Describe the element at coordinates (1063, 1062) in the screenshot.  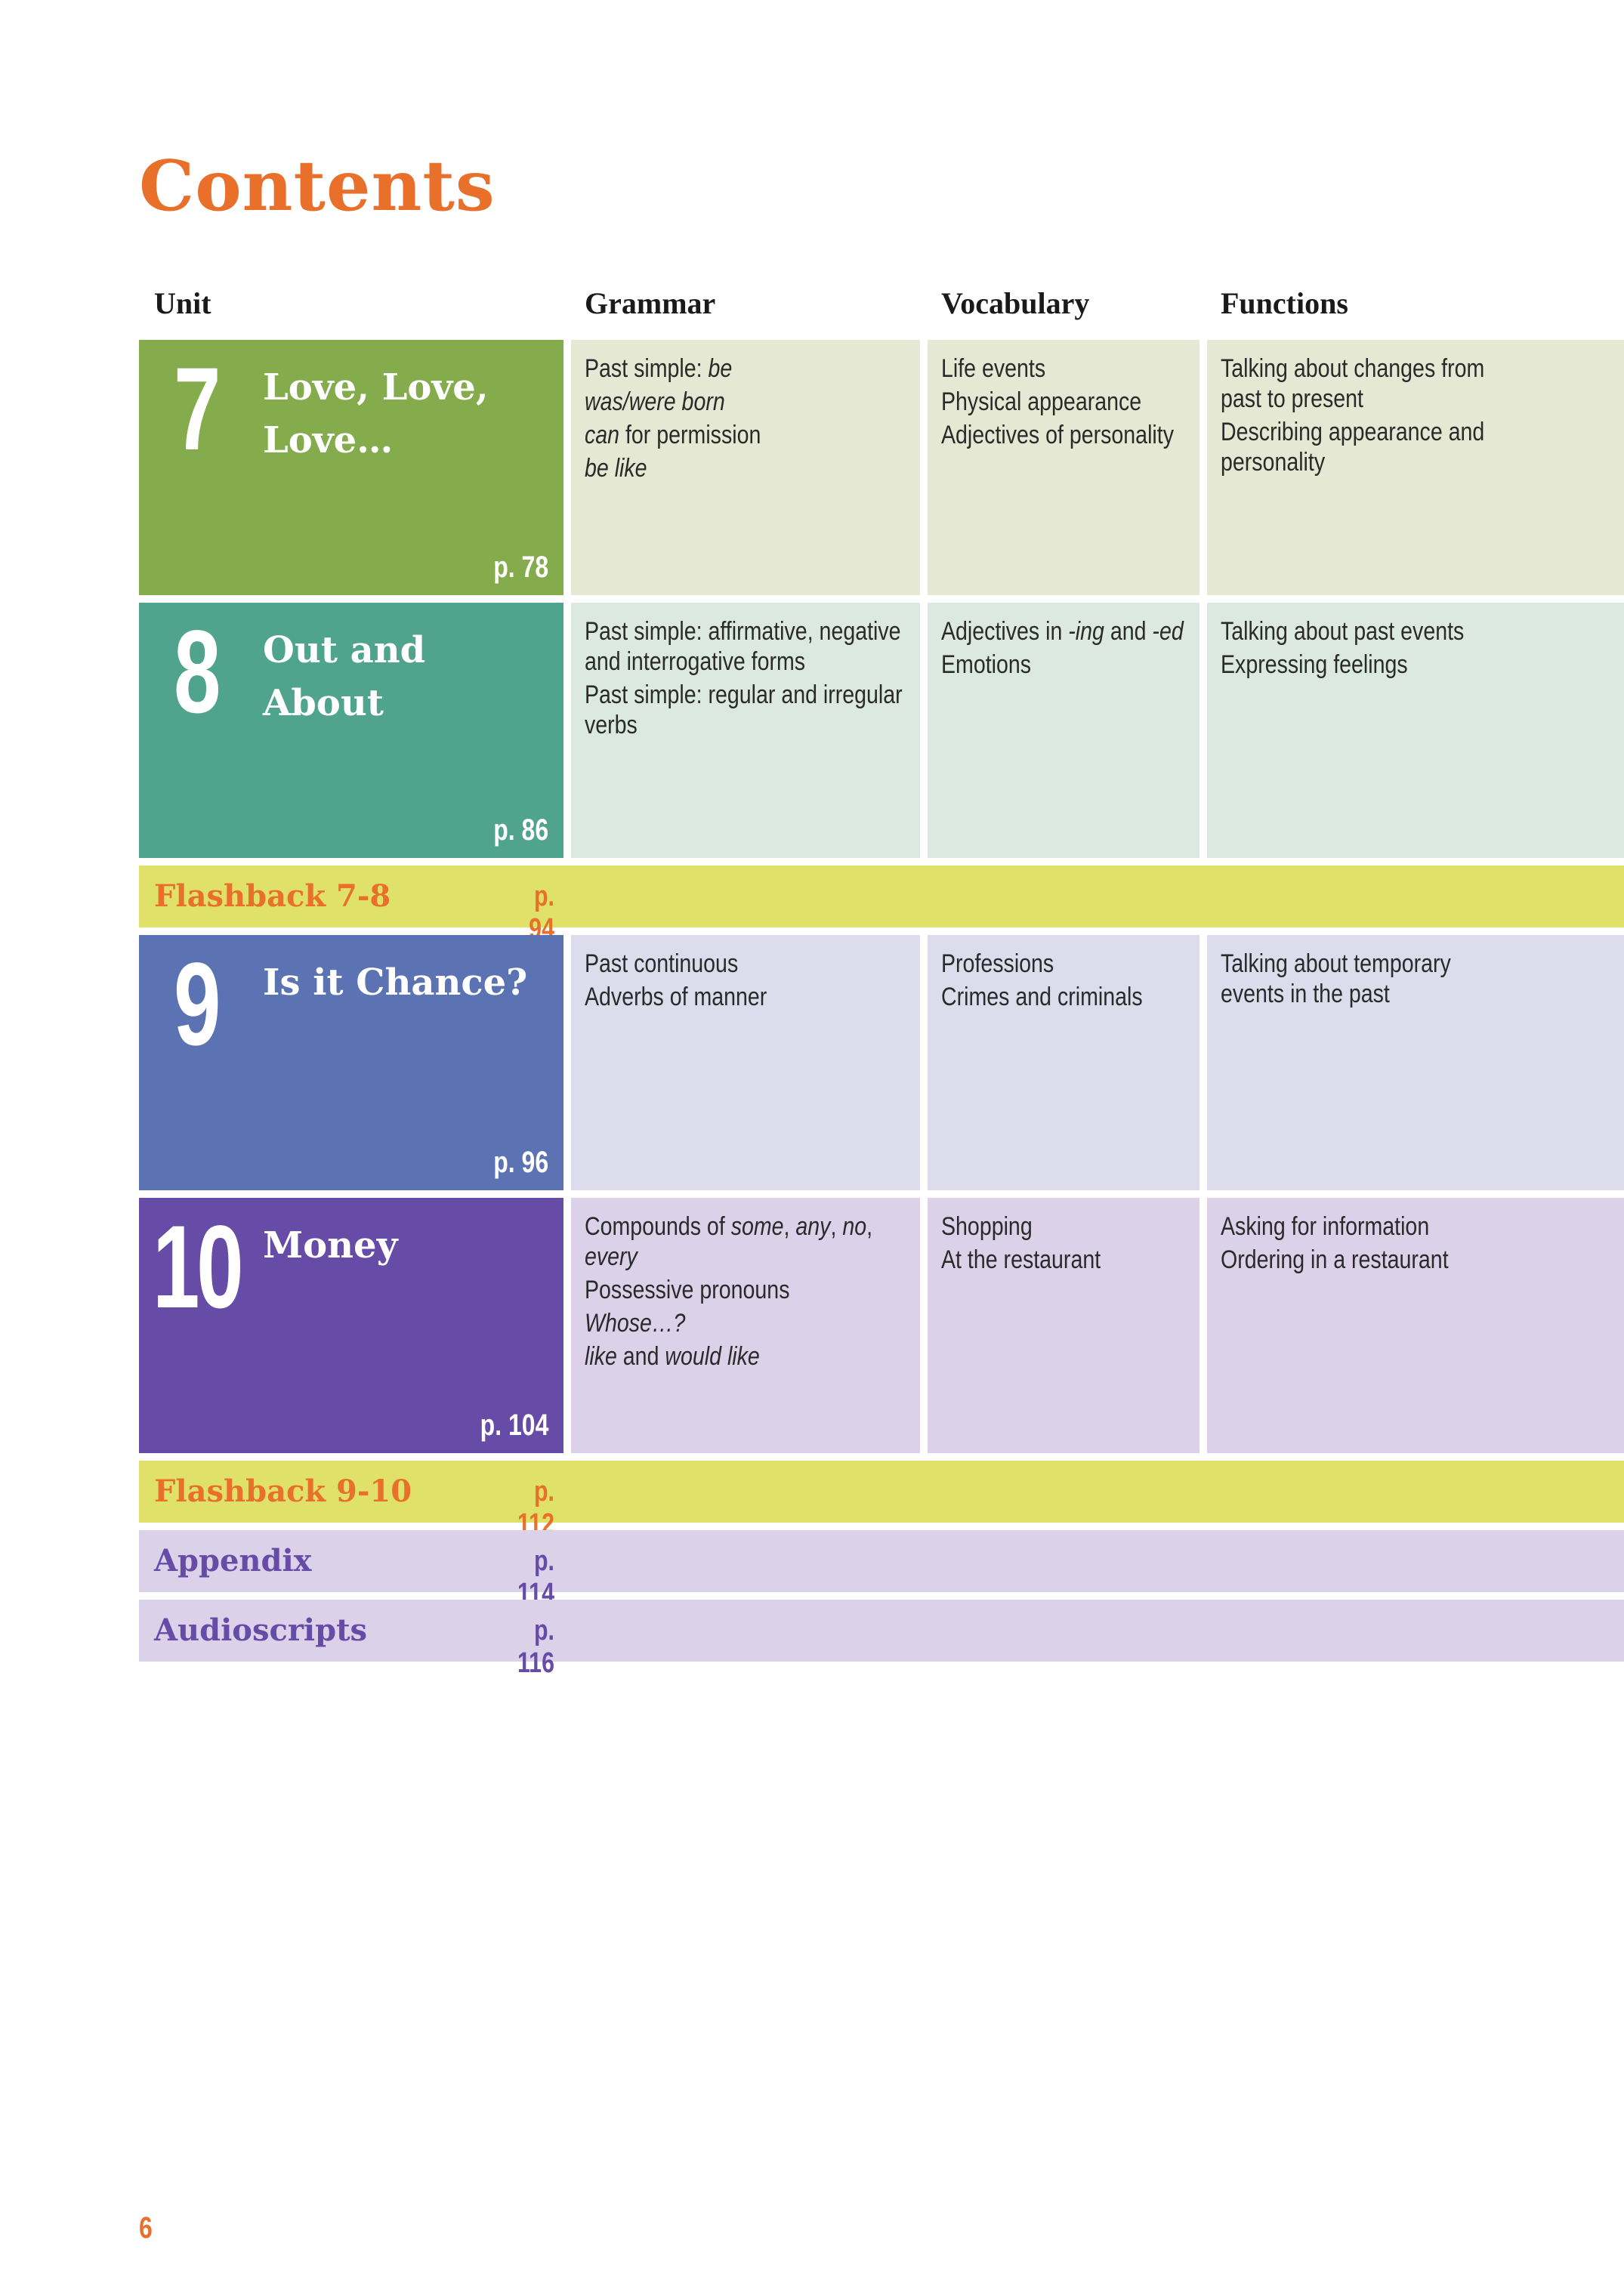
I see `vocabulary-cell: Professions Crimes and criminals` at that location.